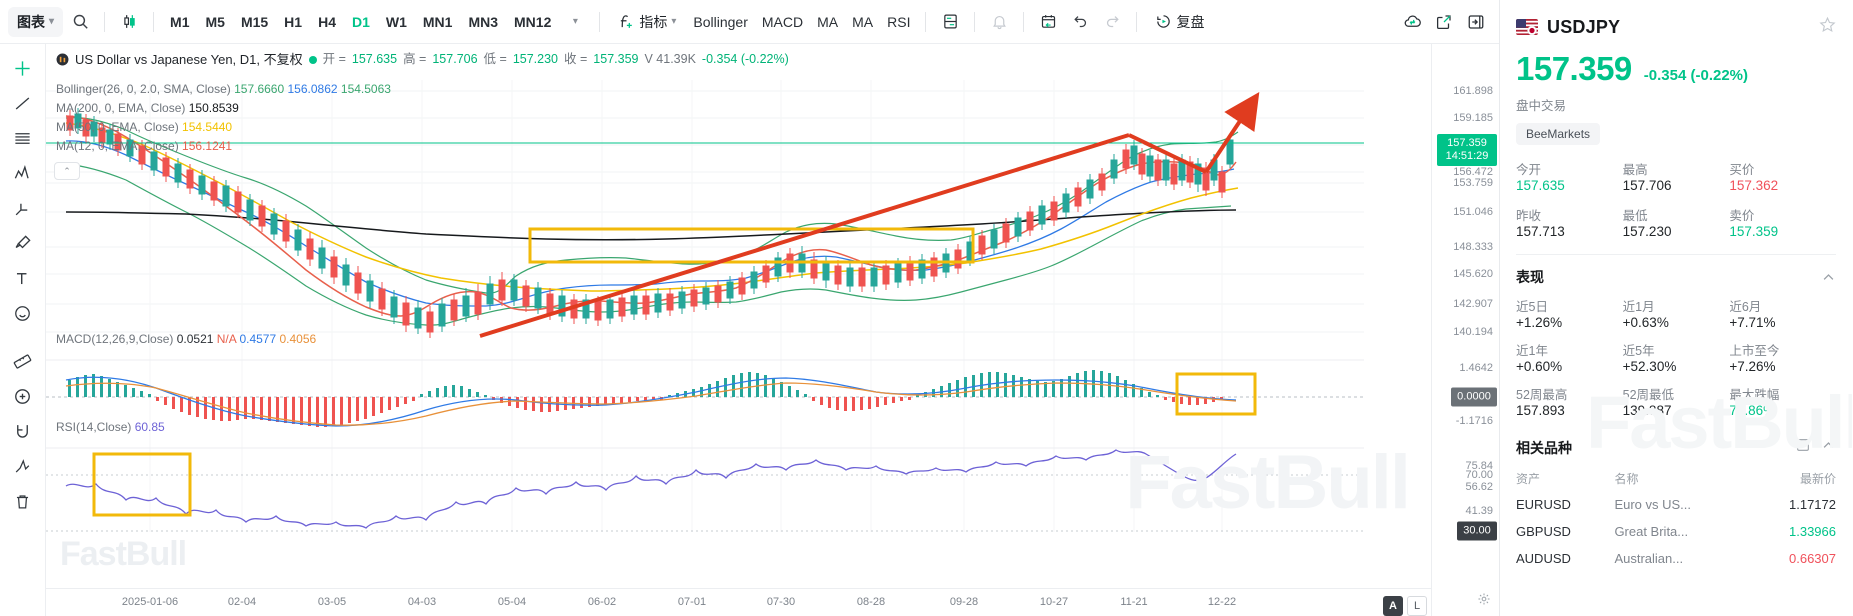  Describe the element at coordinates (1467, 156) in the screenshot. I see `current-price-badge-time: 14:51:29` at that location.